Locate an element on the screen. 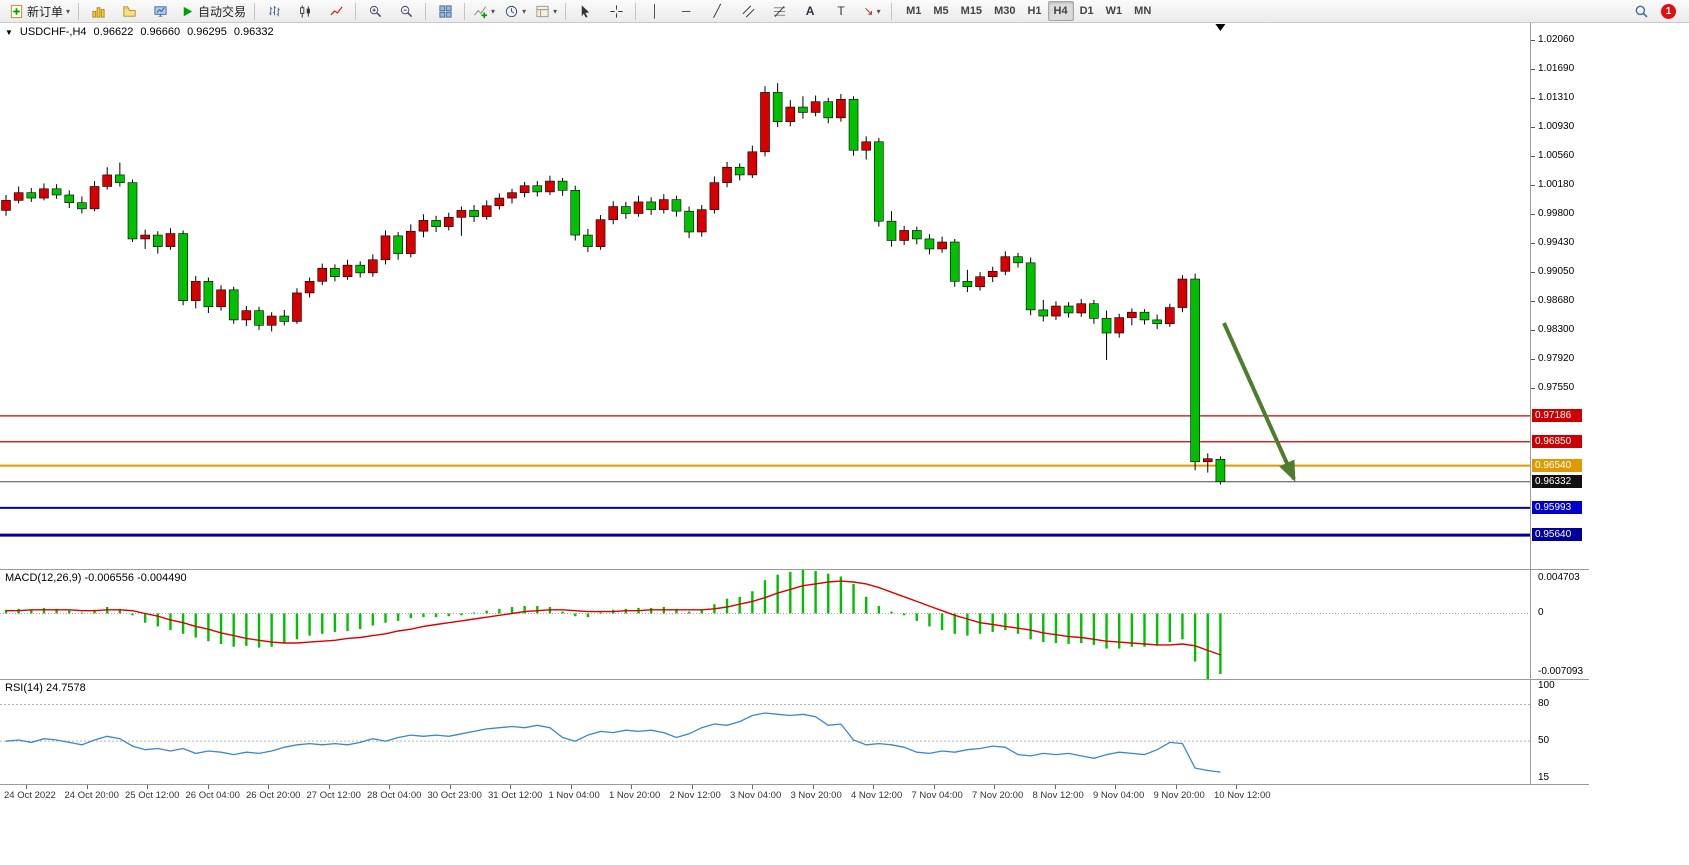 This screenshot has height=865, width=1689. macd-canvas is located at coordinates (765, 624).